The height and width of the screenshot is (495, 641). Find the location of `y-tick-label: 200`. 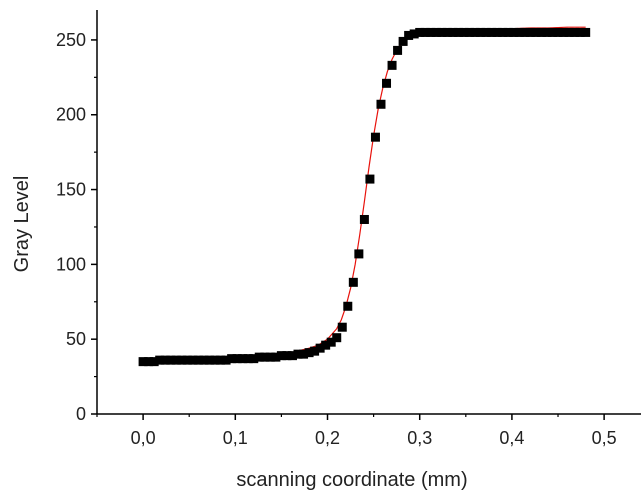

y-tick-label: 200 is located at coordinates (71, 115).